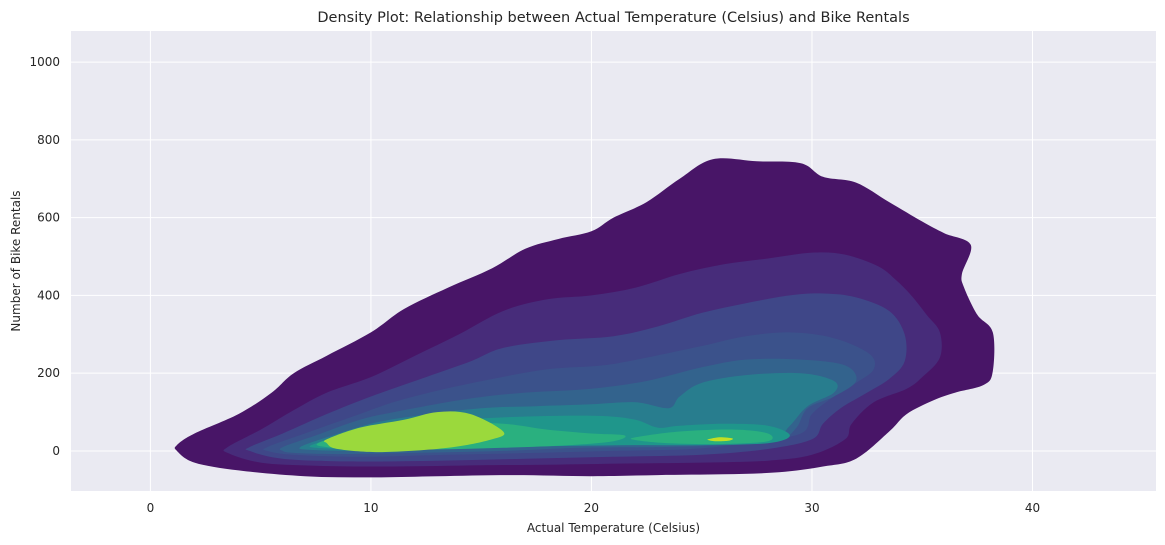  I want to click on x-tick-labels: 0 10 20 30 40, so click(594, 508).